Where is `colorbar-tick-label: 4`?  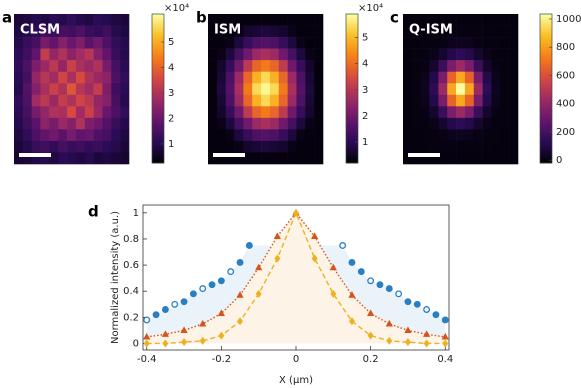
colorbar-tick-label: 4 is located at coordinates (171, 67).